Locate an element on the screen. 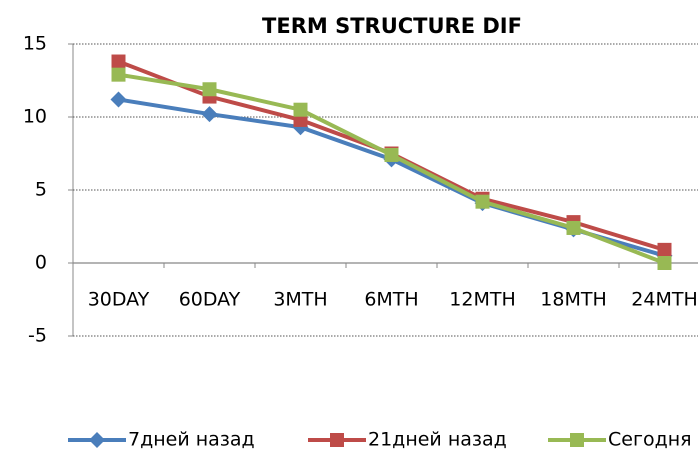  x-tick-label: 18MTH is located at coordinates (573, 300).